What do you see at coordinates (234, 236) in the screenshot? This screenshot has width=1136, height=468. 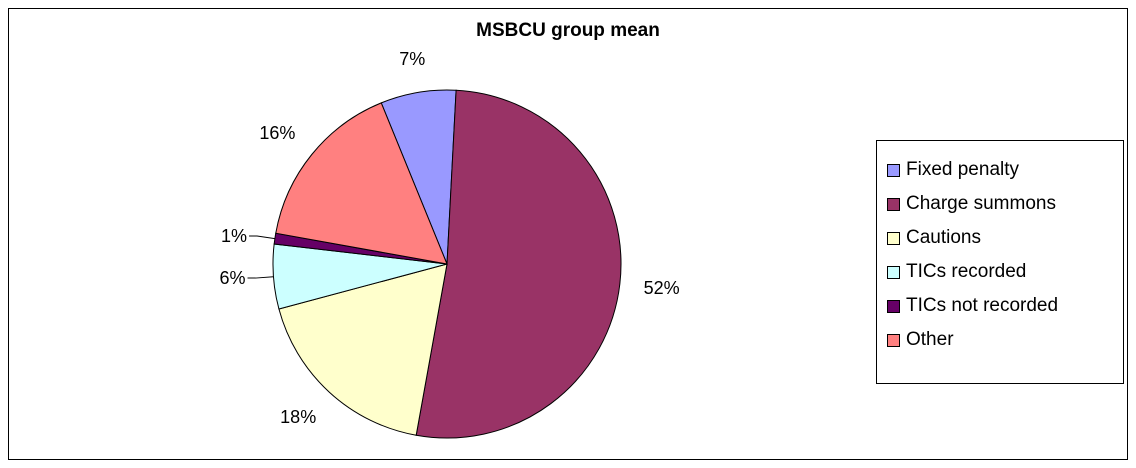 I see `data-label-tics-not-recorded: 1%` at bounding box center [234, 236].